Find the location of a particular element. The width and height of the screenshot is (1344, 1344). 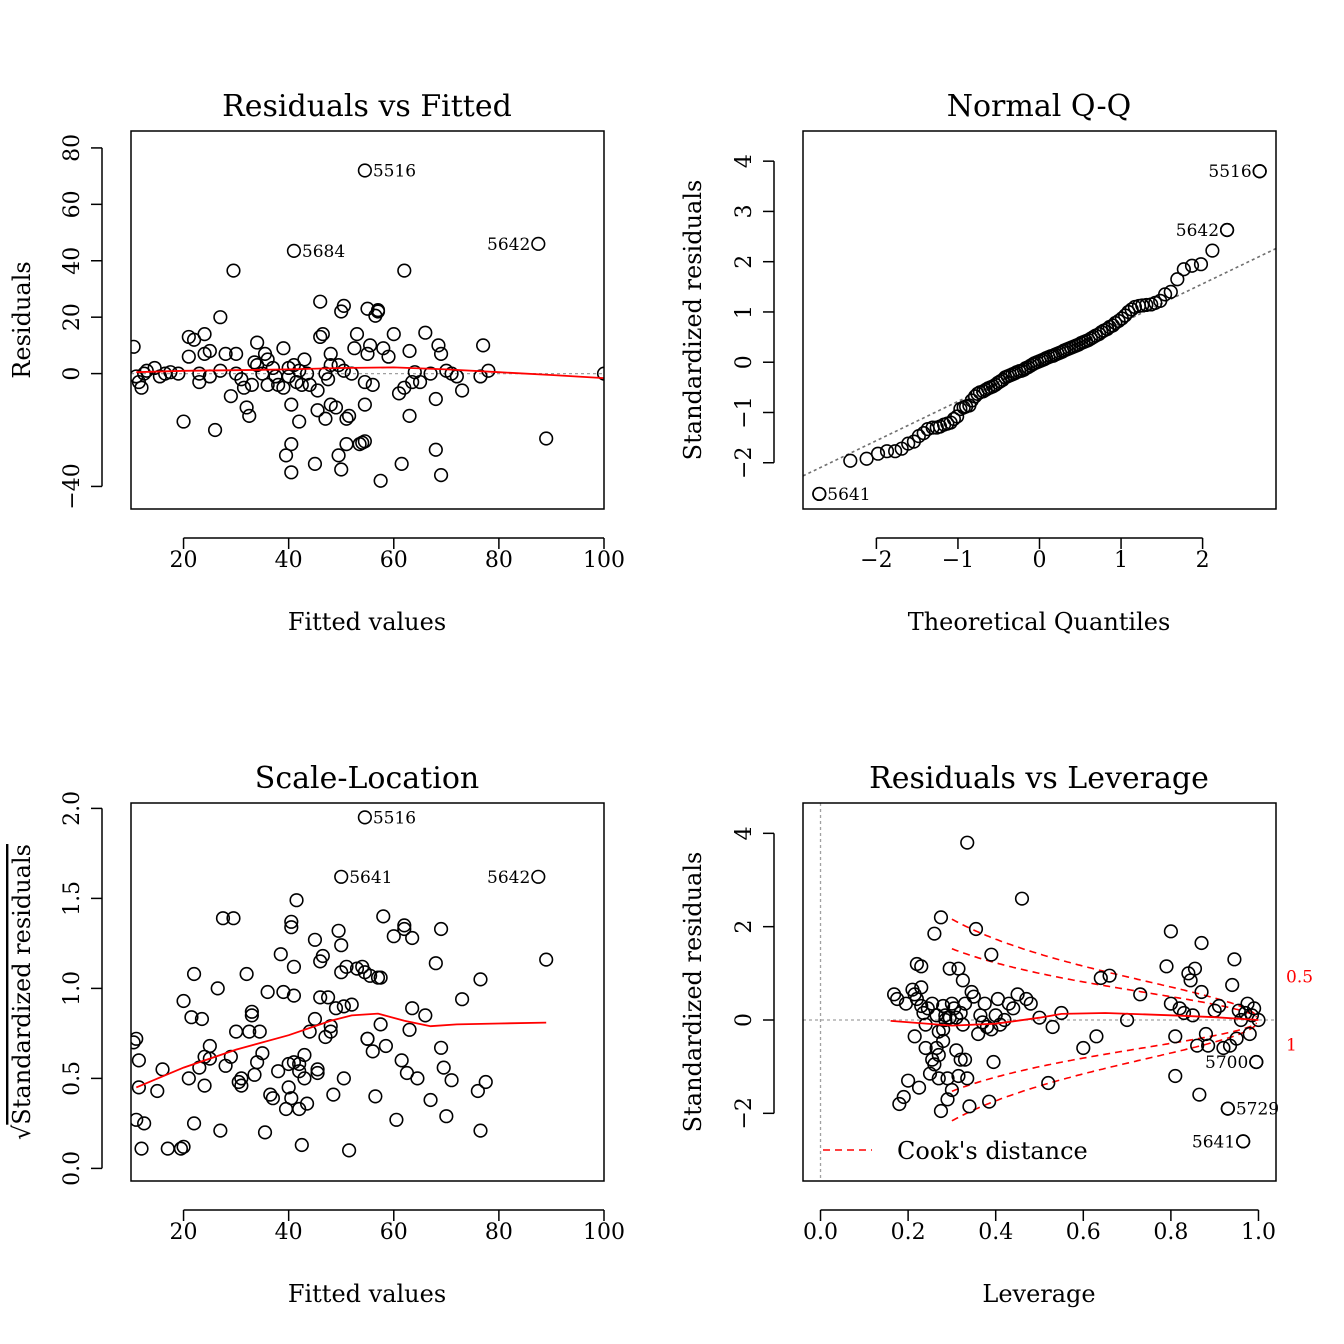

point-label: 5642 is located at coordinates (1197, 231).